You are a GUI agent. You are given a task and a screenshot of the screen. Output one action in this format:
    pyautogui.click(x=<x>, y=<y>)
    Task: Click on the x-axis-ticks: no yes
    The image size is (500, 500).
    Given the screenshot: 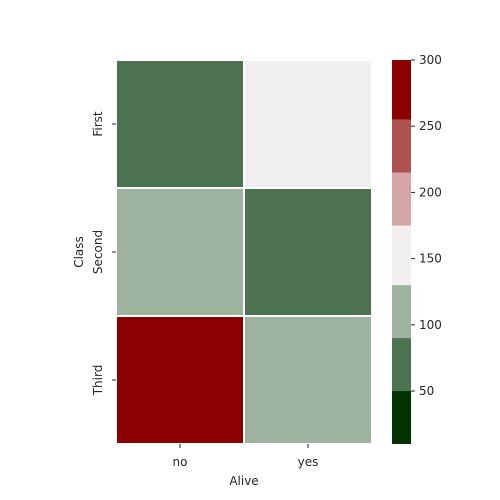 What is the action you would take?
    pyautogui.click(x=246, y=456)
    